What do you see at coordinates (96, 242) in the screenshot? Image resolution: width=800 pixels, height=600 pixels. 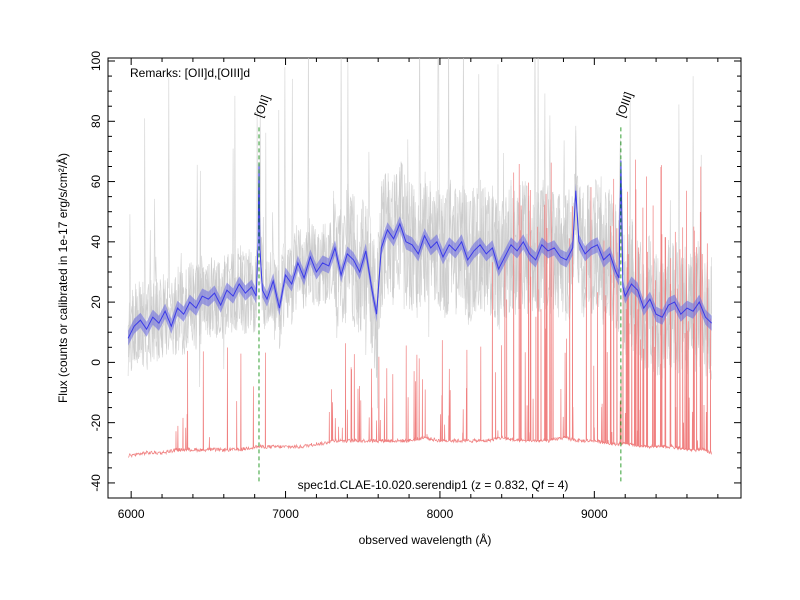 I see `y-tick-label-4: 40` at bounding box center [96, 242].